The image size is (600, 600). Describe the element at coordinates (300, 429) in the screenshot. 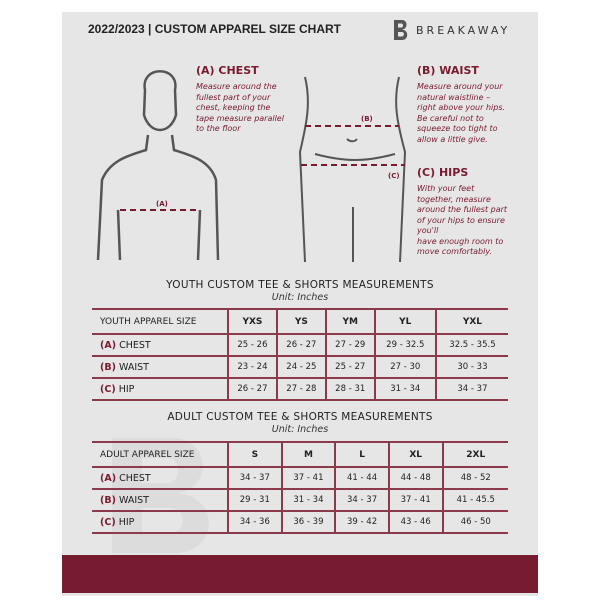

I see `adult-unit: Unit: Inches` at that location.